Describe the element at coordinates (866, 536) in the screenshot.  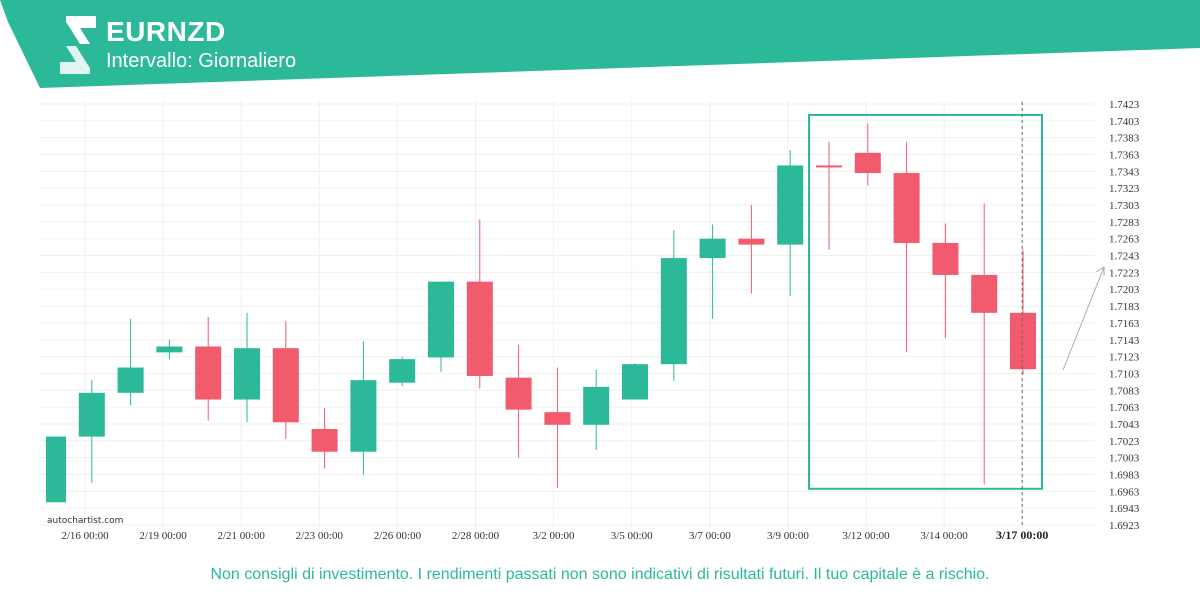
I see `x-tick-label: 3/12 00:00` at that location.